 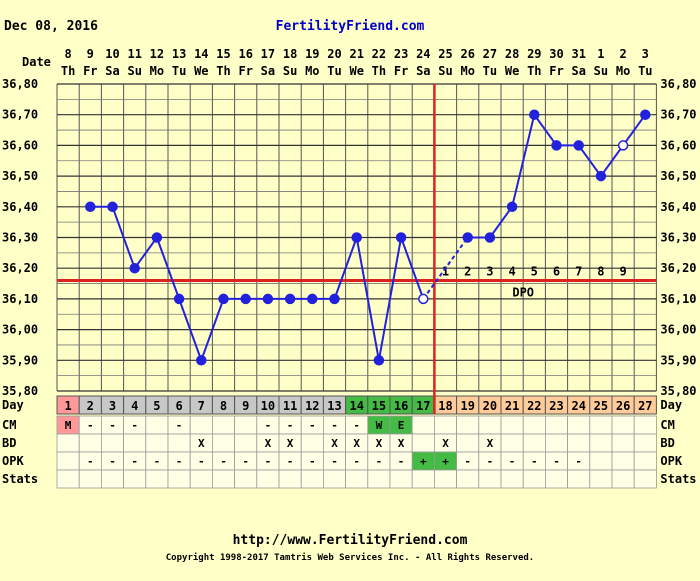 I want to click on date-label: 20, so click(x=334, y=54).